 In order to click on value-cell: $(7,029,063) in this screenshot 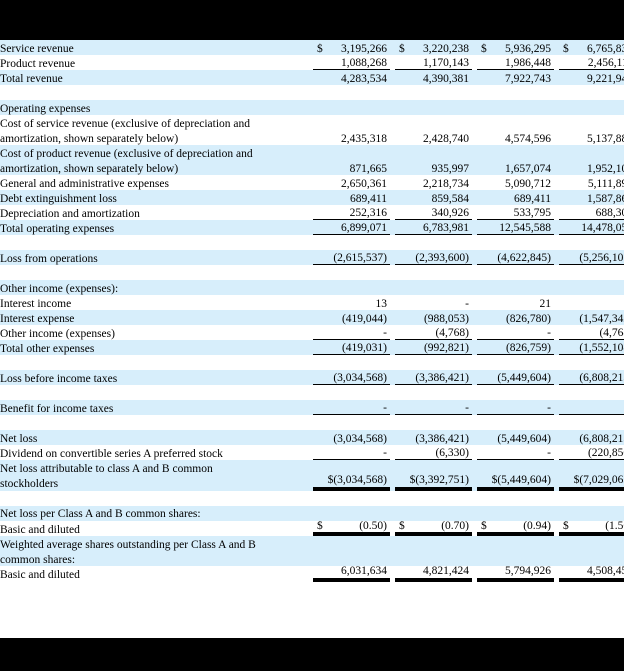, I will do `click(591, 483)`.